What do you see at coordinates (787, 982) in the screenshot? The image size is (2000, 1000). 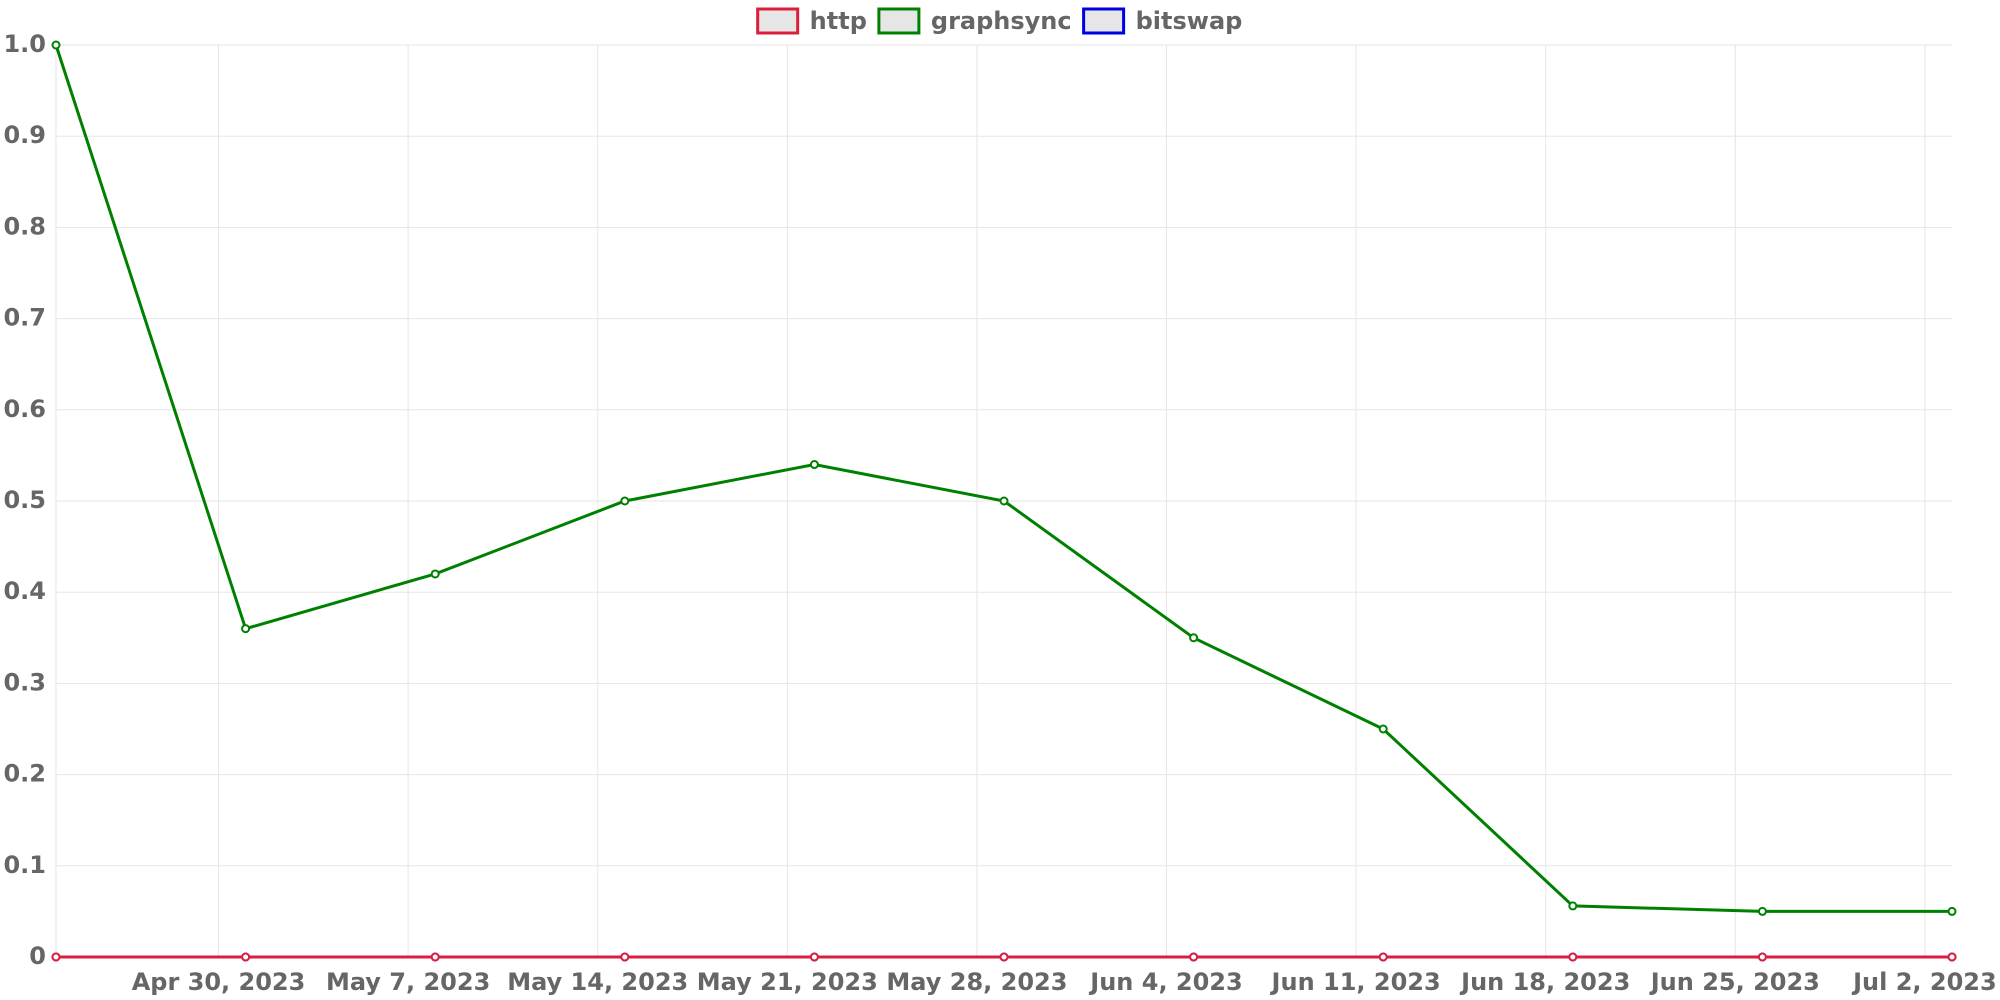 I see `x-tick-label: May 21, 2023` at bounding box center [787, 982].